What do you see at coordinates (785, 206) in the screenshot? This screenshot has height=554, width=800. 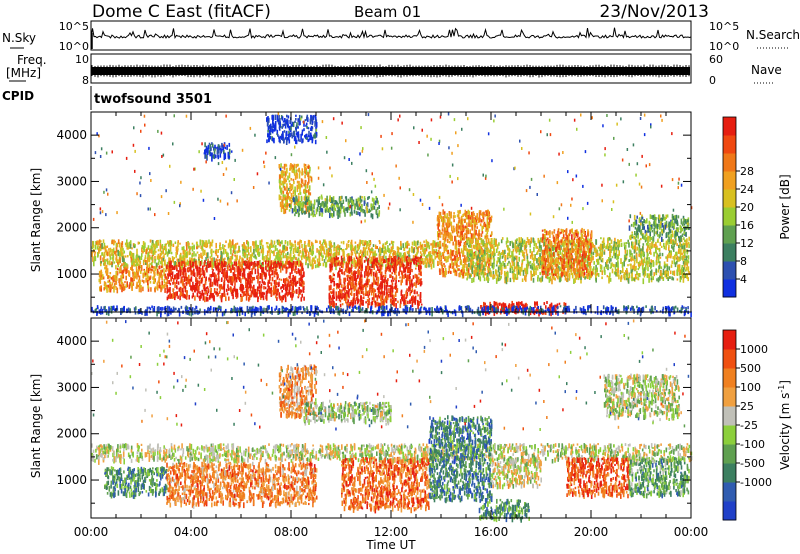 I see `colorbar-title: Power [dB]` at bounding box center [785, 206].